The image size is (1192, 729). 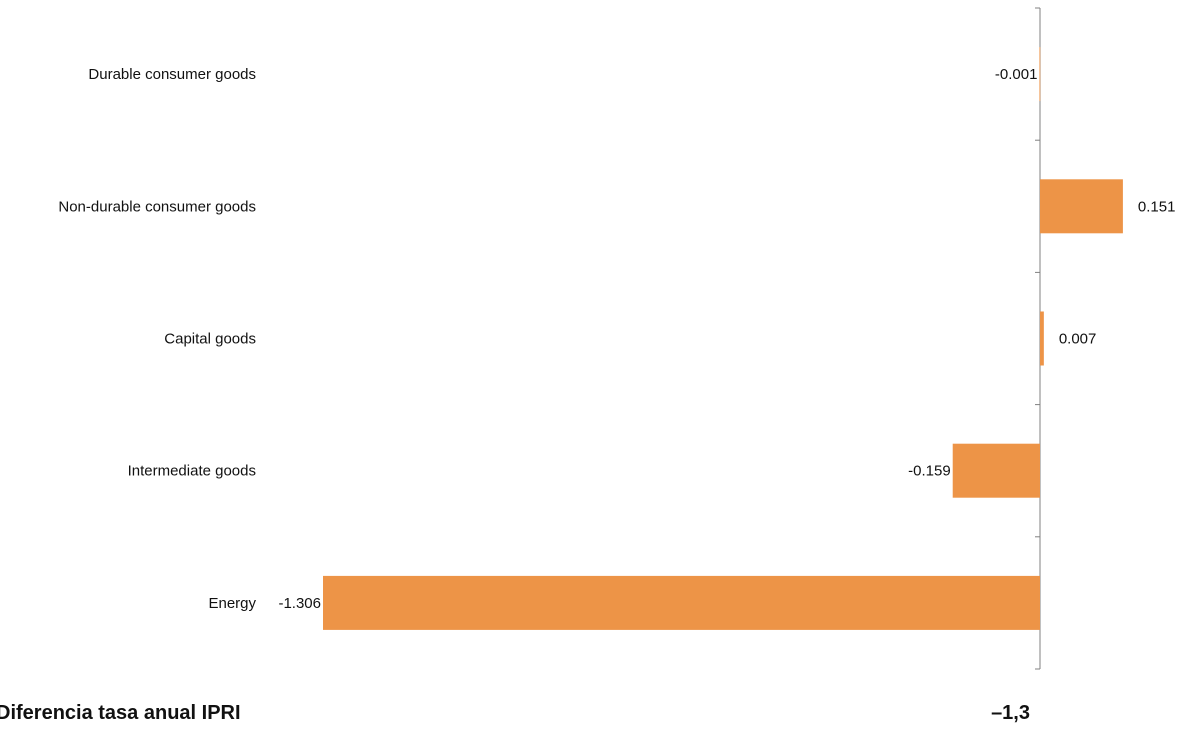 I want to click on category-label: Non-durable consumer goods, so click(x=157, y=206).